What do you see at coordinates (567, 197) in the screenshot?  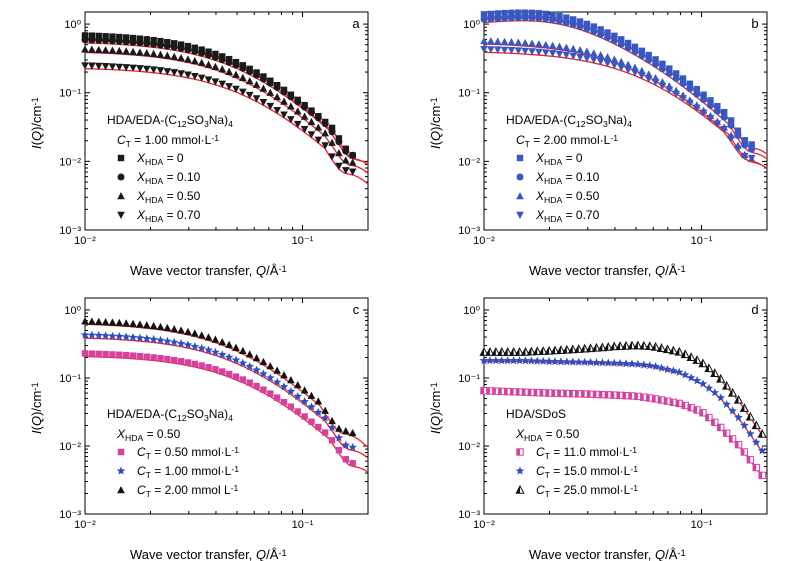 I see `legend-entry: XHDA = 0.50` at bounding box center [567, 197].